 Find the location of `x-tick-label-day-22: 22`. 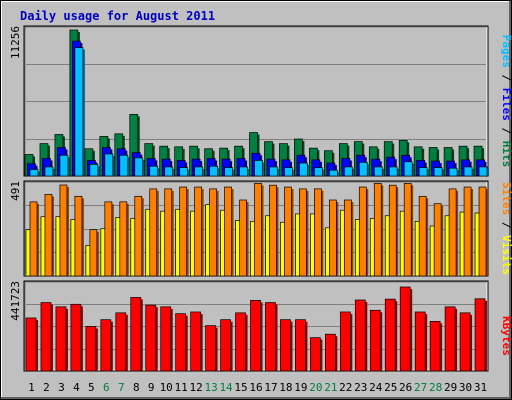

x-tick-label-day-22: 22 is located at coordinates (345, 387).